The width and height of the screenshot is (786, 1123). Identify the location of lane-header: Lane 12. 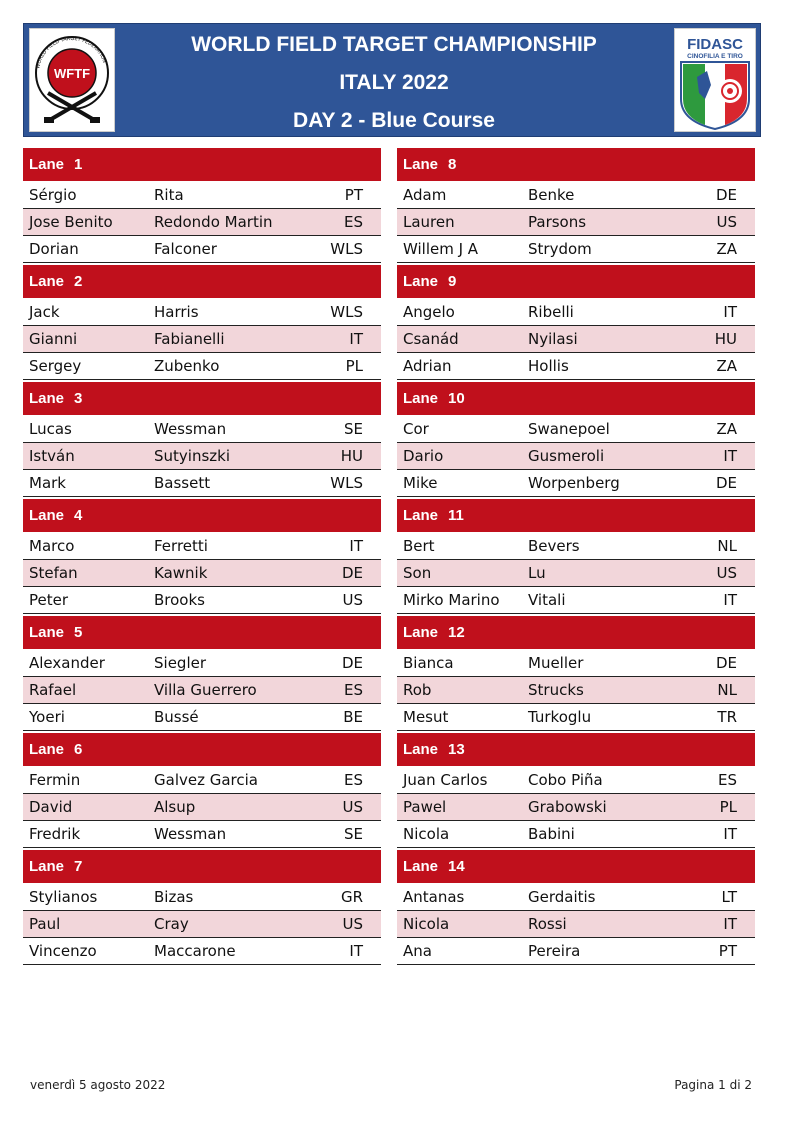
(576, 632).